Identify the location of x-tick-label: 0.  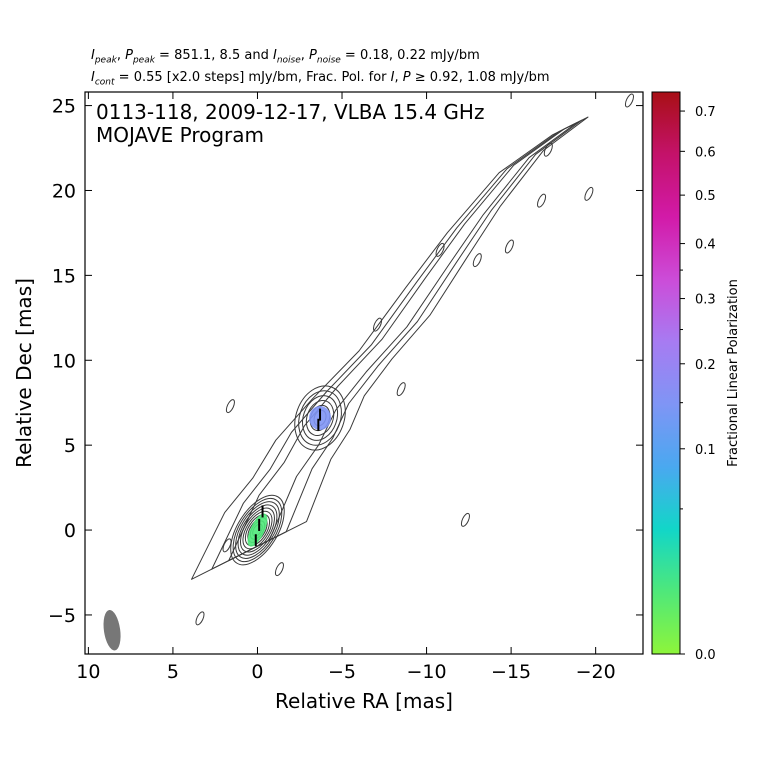
(257, 672).